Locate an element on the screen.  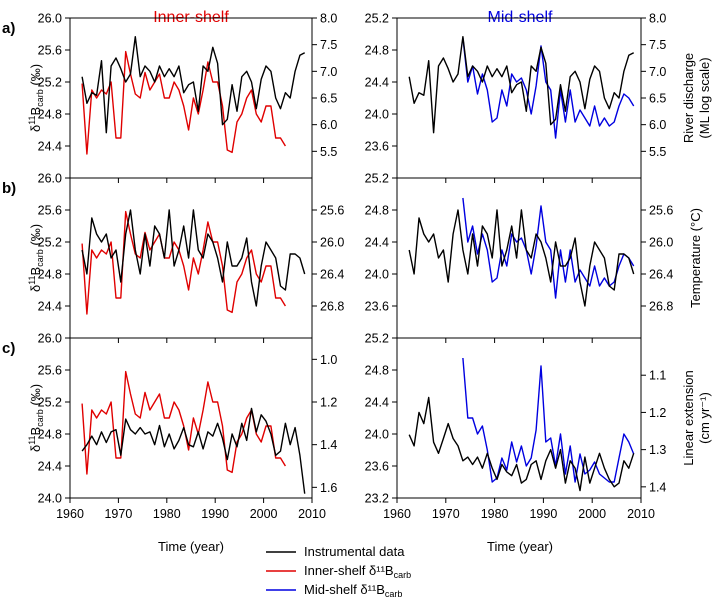
y2-tick-label: 6.0 is located at coordinates (328, 125).